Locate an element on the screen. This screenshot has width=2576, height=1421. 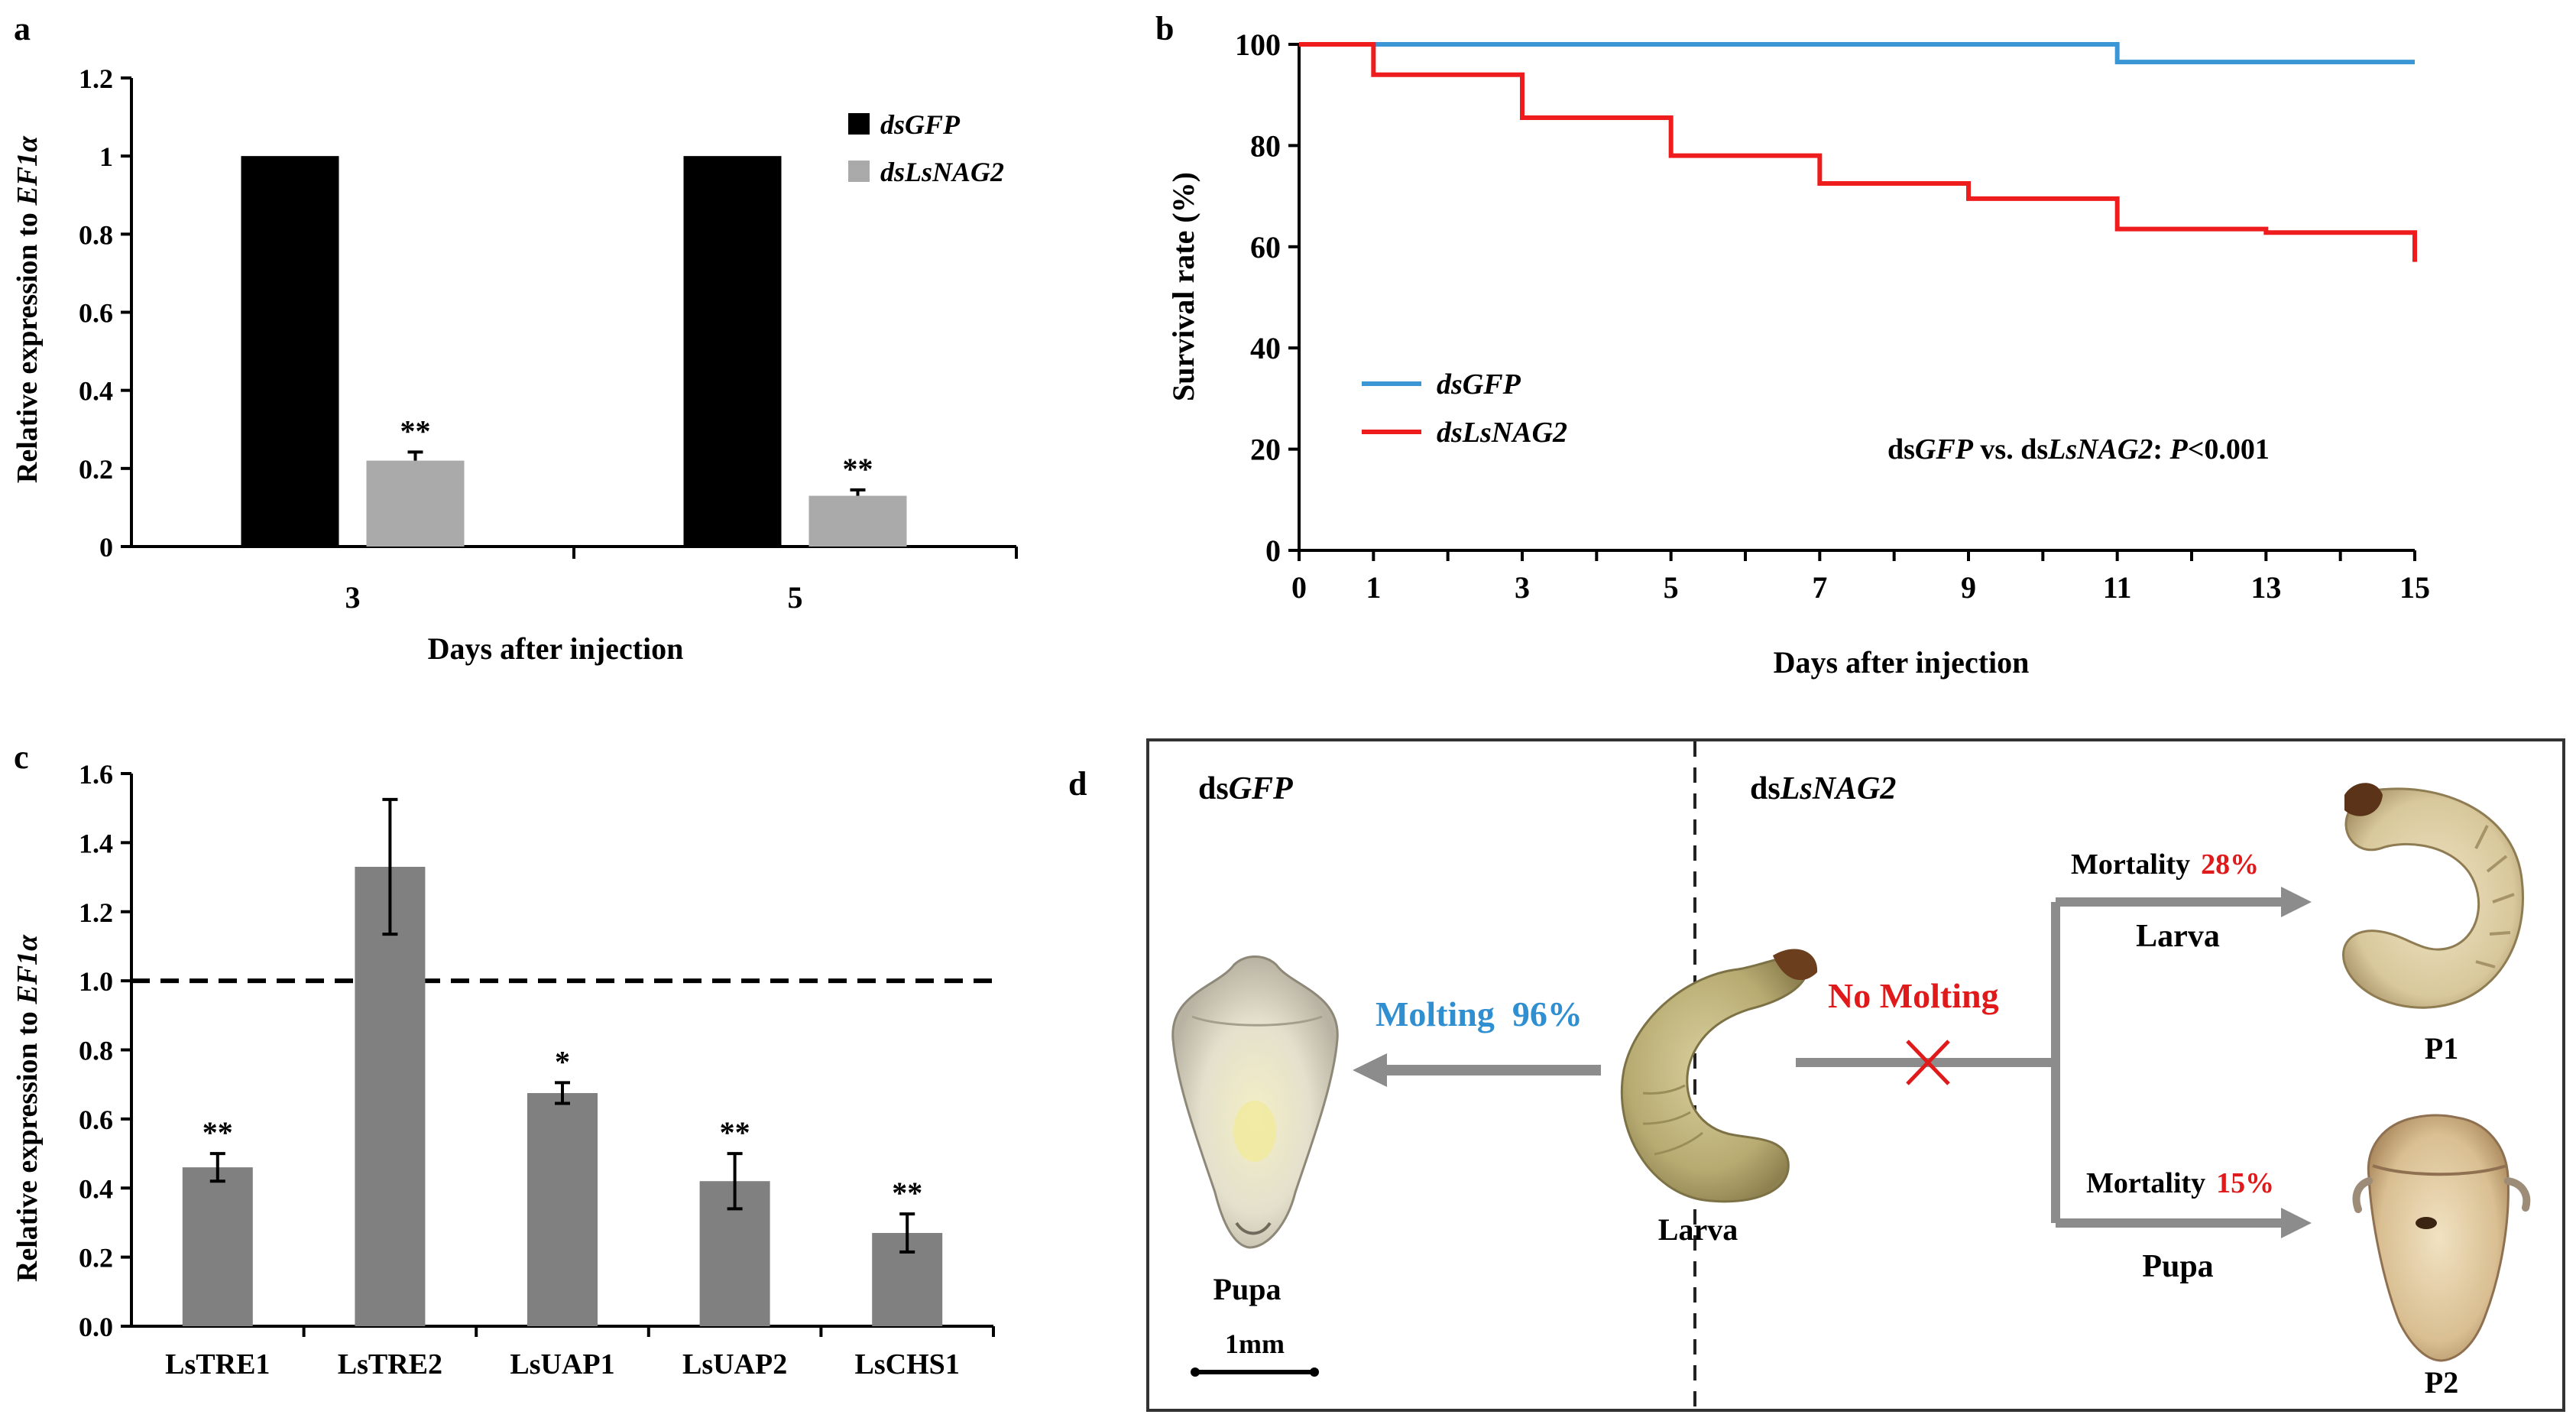
y-tick-label: 0.4 is located at coordinates (96, 391).